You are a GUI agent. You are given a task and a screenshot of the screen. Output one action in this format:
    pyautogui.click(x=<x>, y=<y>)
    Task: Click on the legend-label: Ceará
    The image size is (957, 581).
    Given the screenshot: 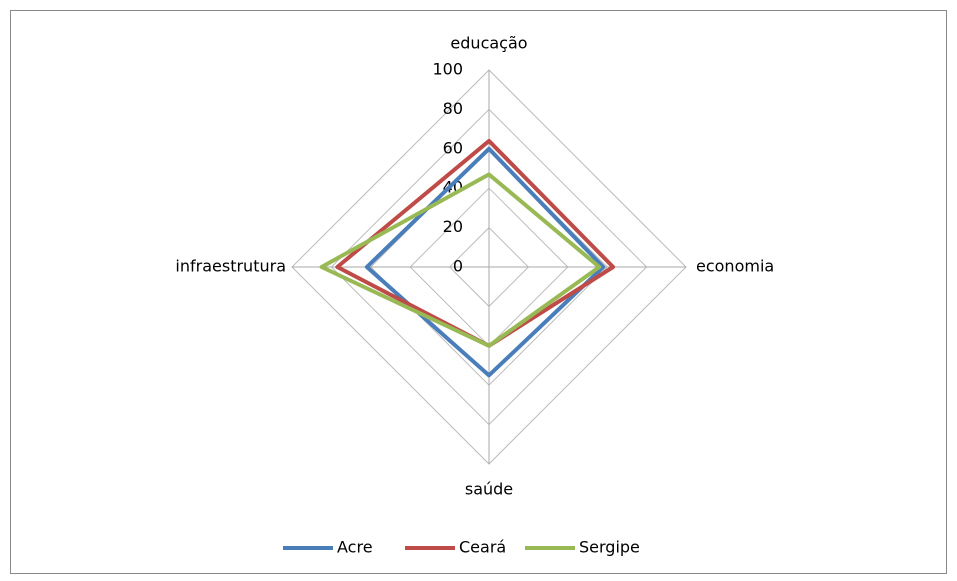 What is the action you would take?
    pyautogui.click(x=482, y=547)
    